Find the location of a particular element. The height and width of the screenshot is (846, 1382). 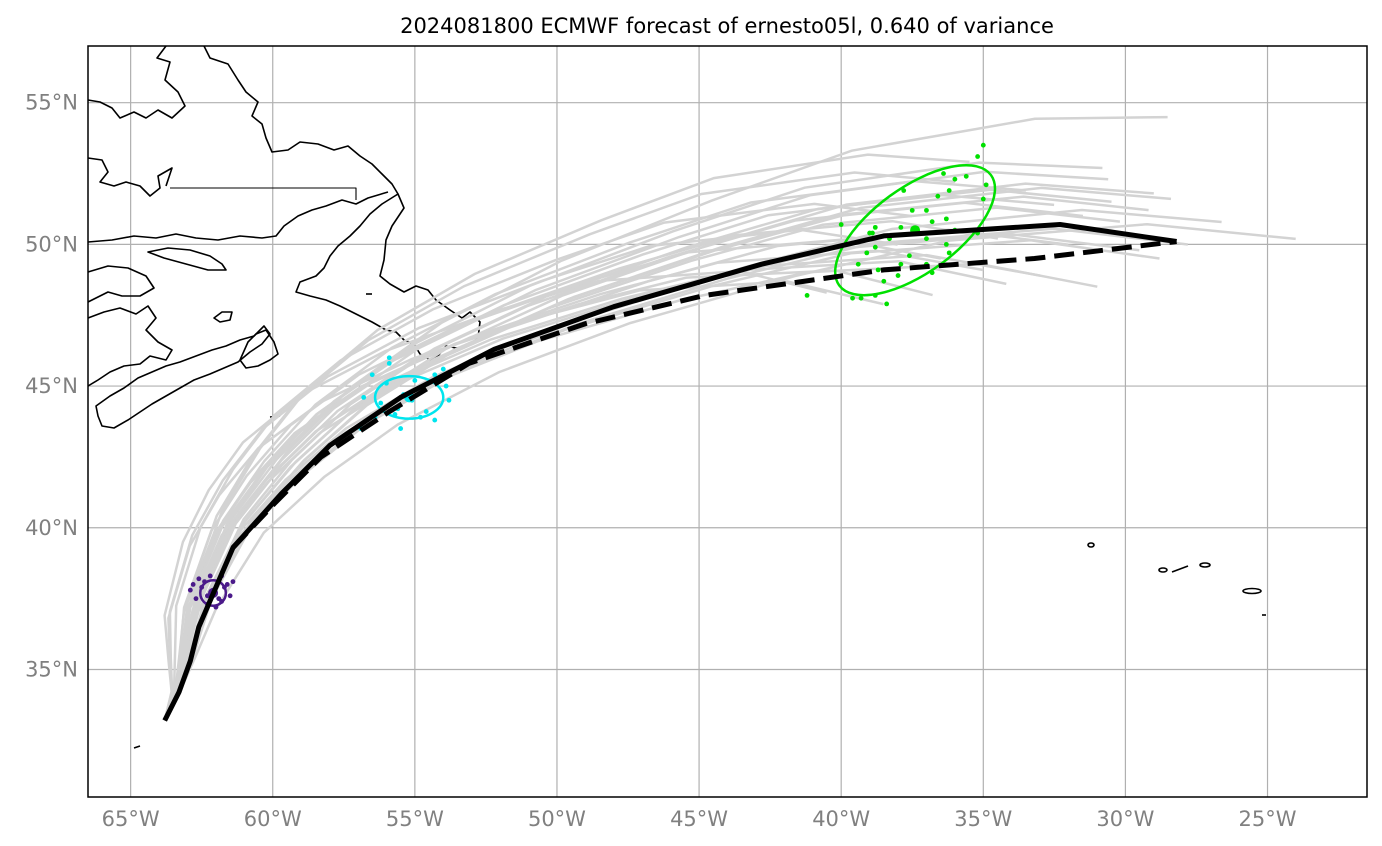

lon-tick-label: 45°W is located at coordinates (699, 819).